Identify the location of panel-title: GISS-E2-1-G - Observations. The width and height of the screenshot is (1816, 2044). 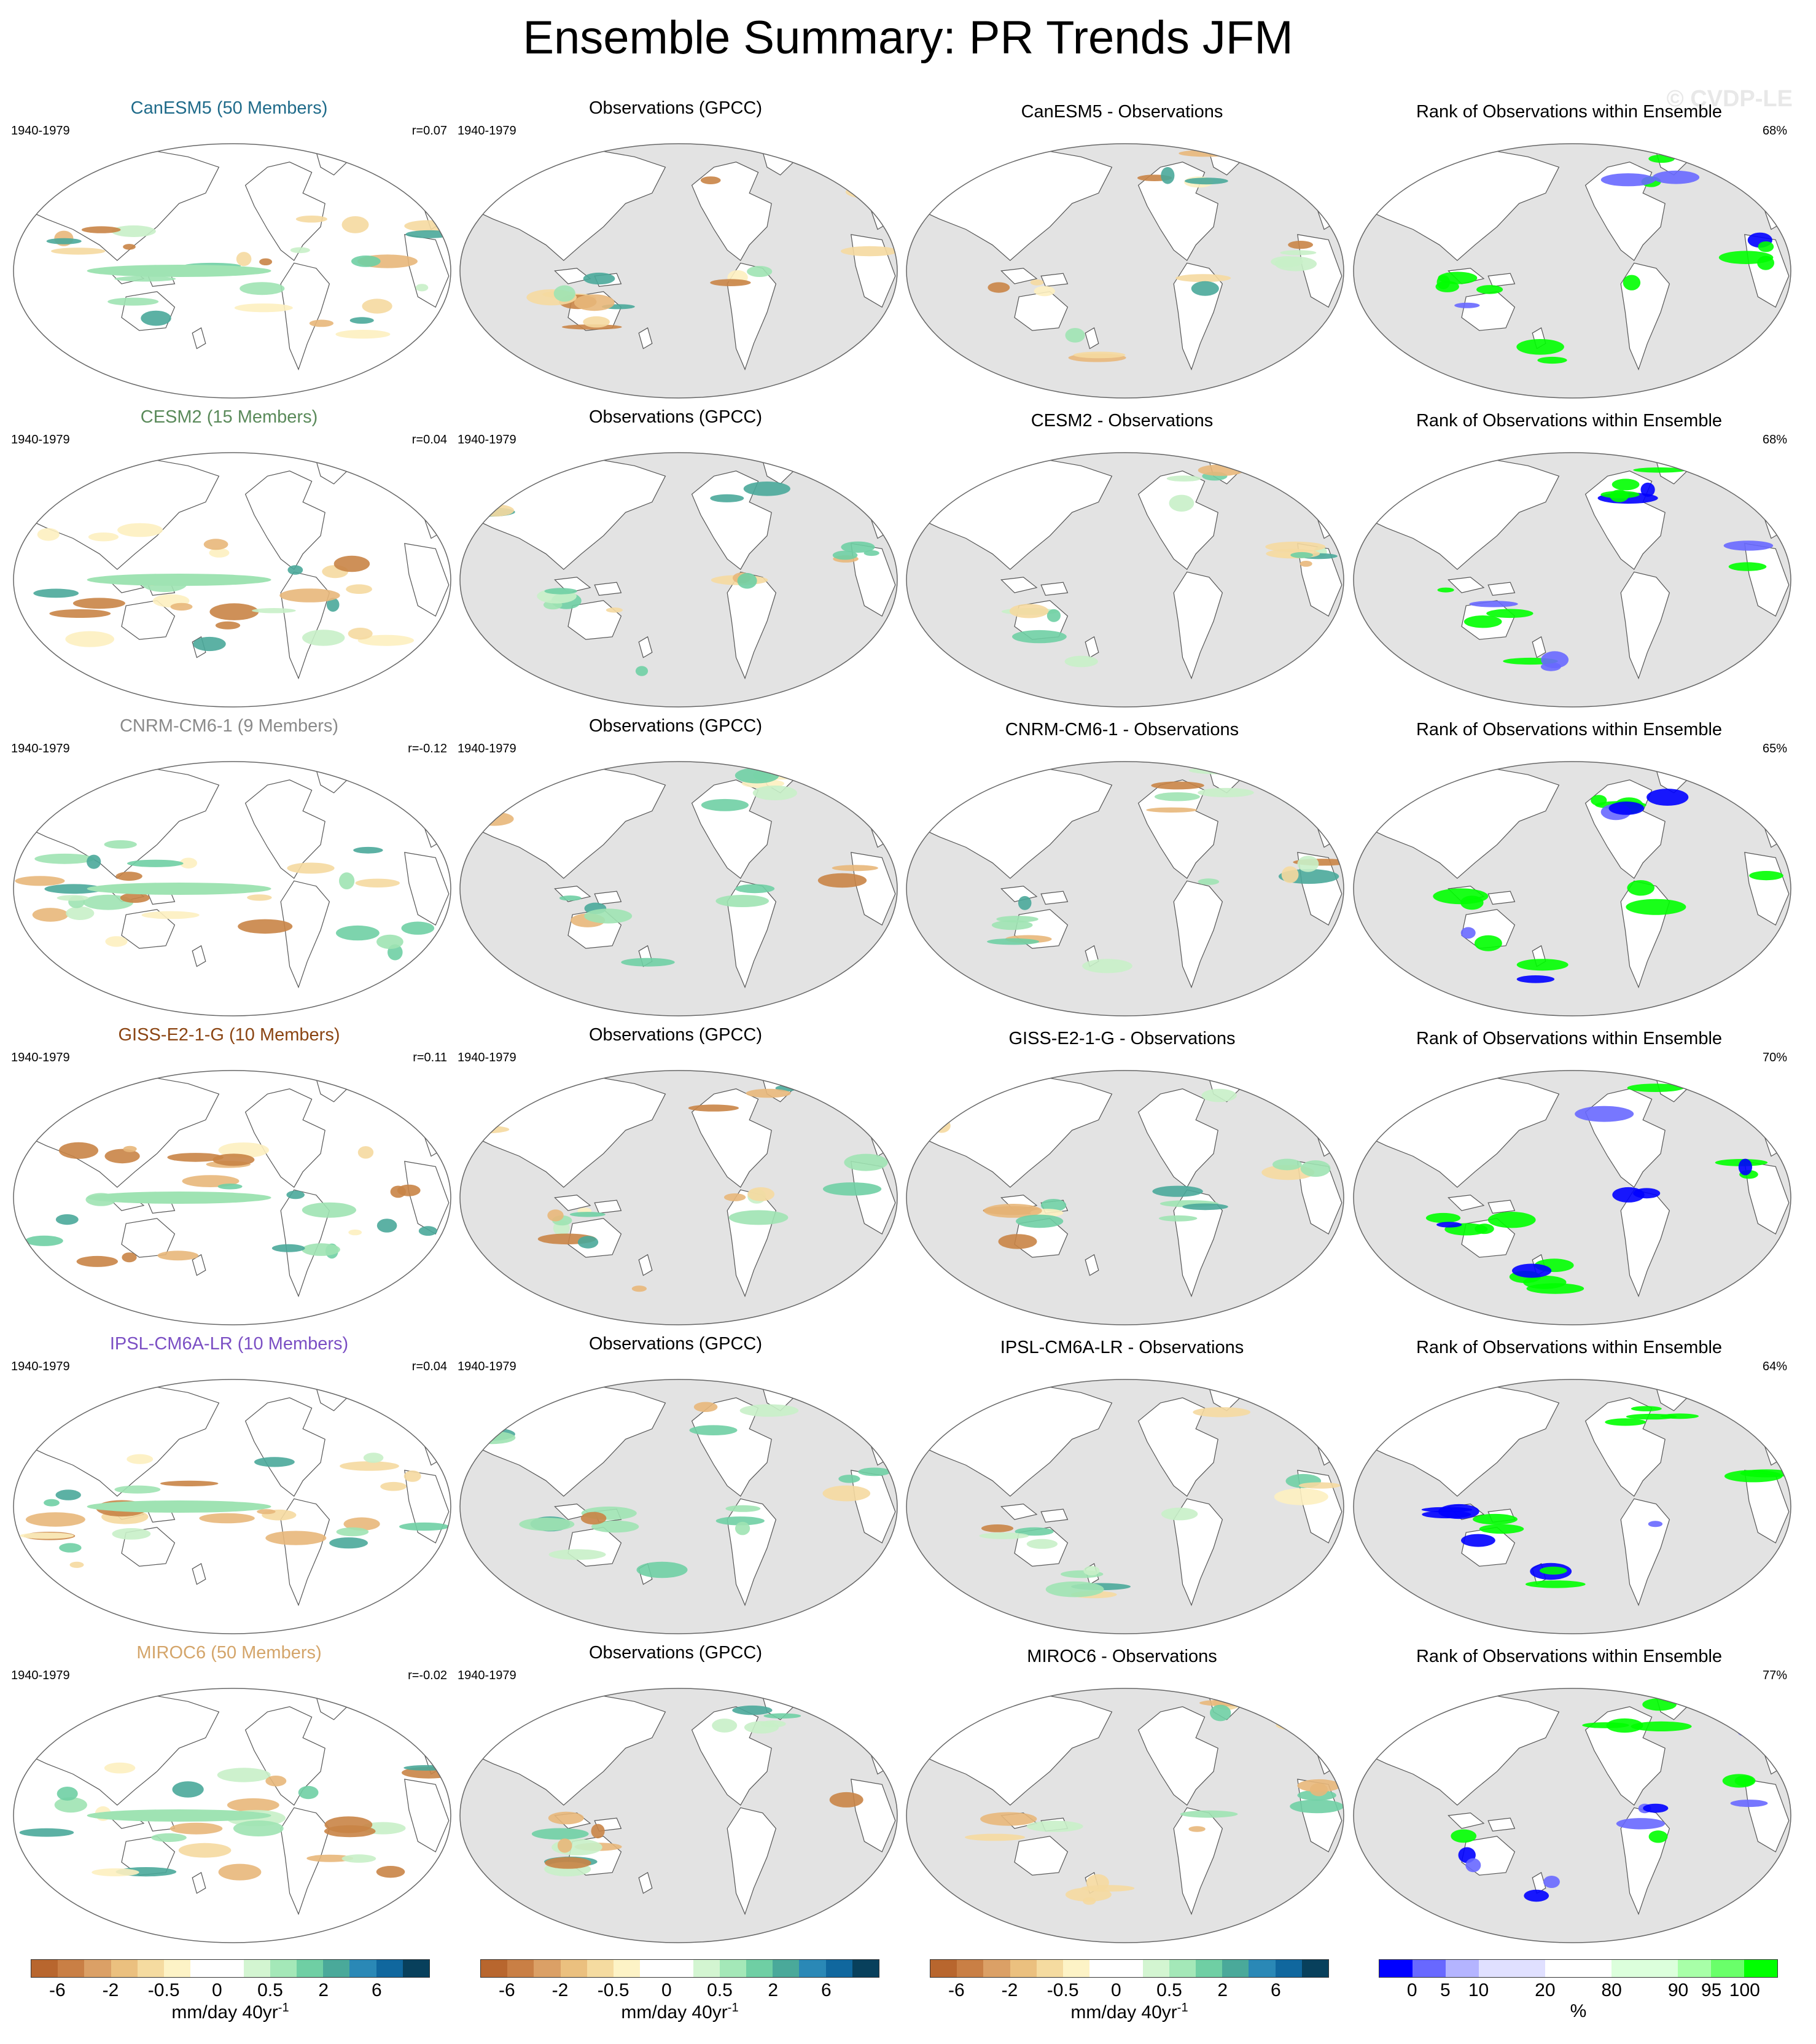
(1122, 1038).